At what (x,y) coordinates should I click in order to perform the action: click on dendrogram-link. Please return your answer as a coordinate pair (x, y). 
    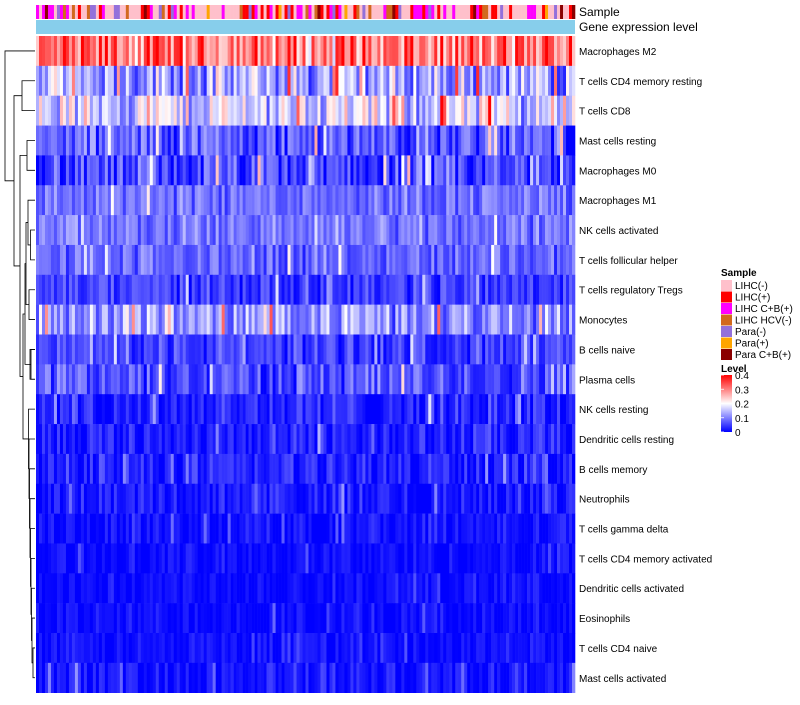
    Looking at the image, I should click on (32, 245).